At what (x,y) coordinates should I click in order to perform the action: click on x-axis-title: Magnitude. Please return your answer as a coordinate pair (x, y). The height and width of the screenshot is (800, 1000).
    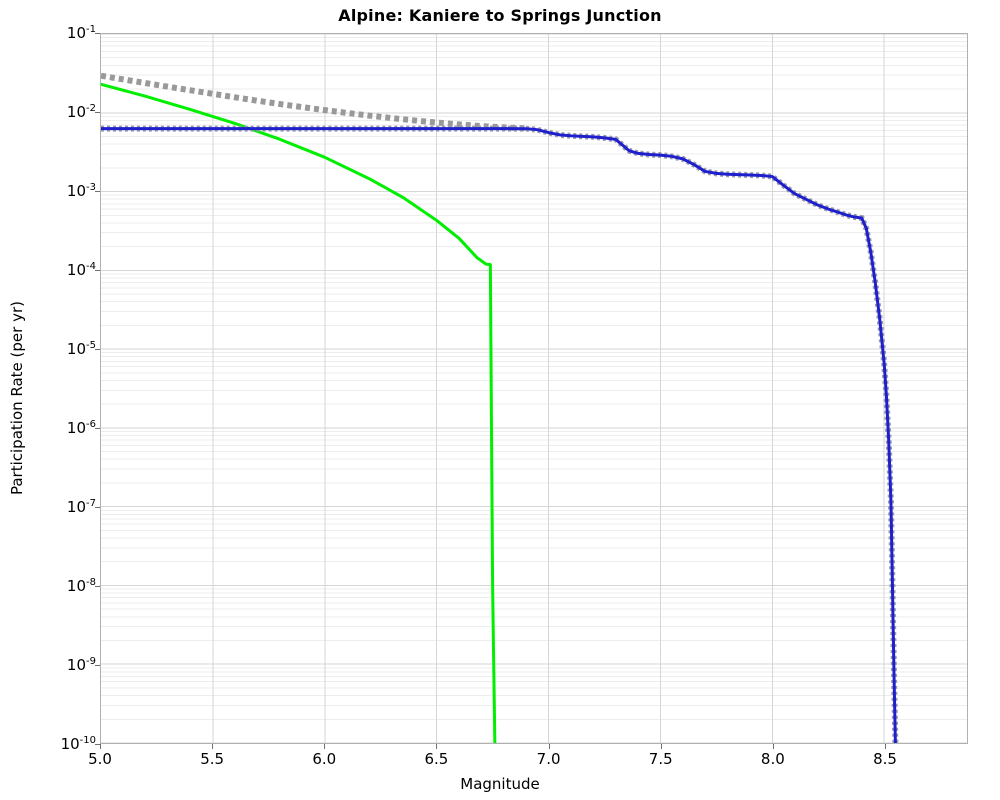
    Looking at the image, I should click on (500, 784).